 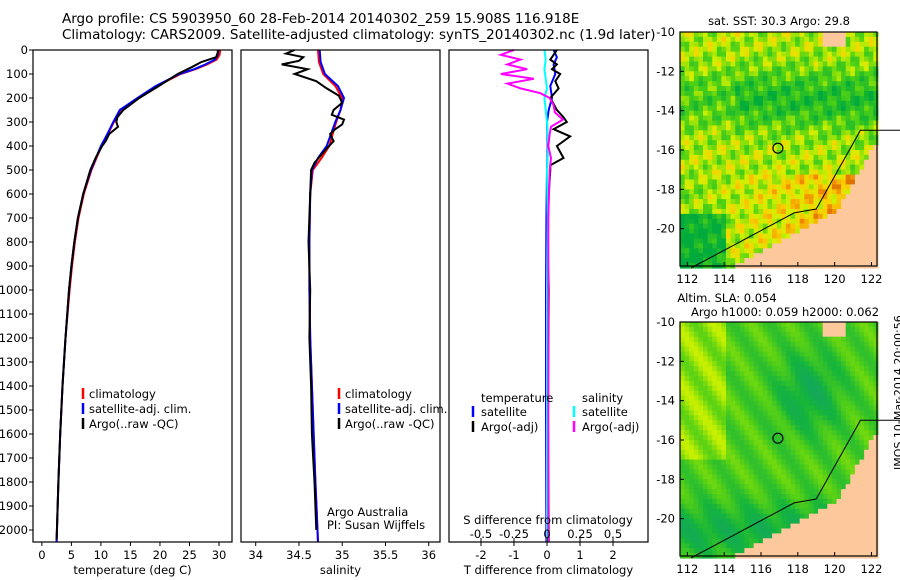 I want to click on y-tick-label: 200, so click(x=17, y=98).